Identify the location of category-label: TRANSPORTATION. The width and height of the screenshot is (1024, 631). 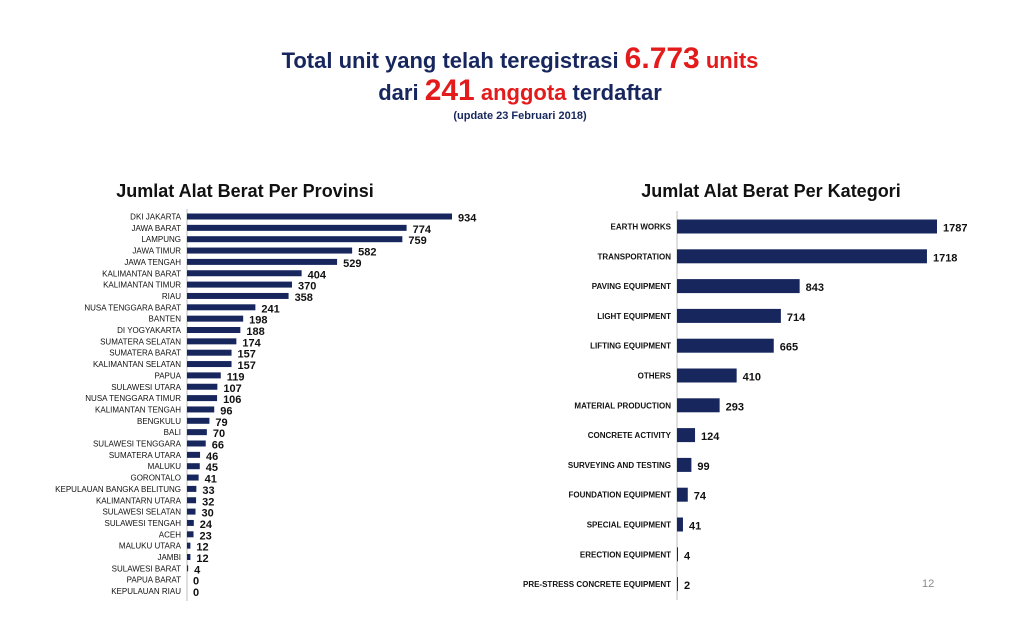
(635, 256).